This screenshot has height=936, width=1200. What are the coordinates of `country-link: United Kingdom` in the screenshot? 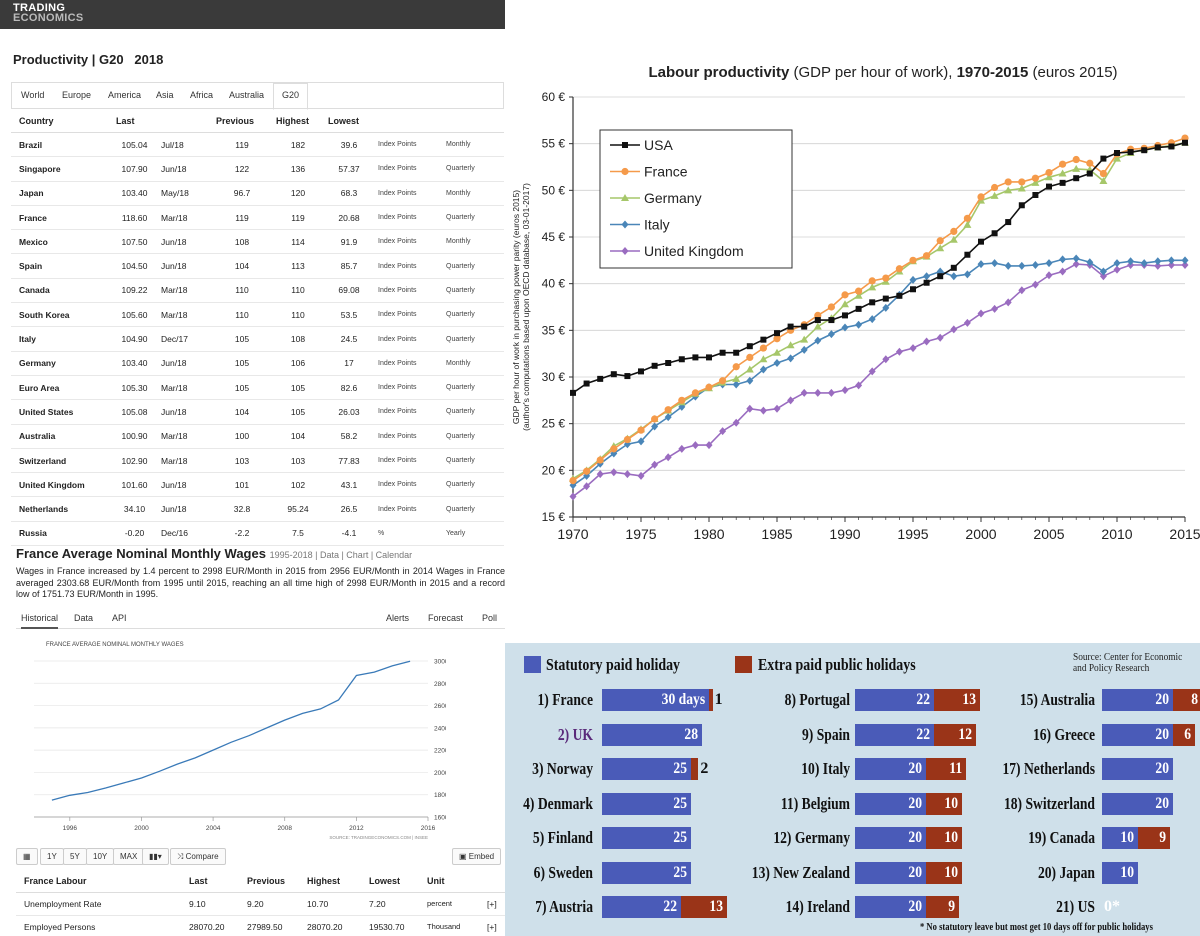 It's located at (59, 485).